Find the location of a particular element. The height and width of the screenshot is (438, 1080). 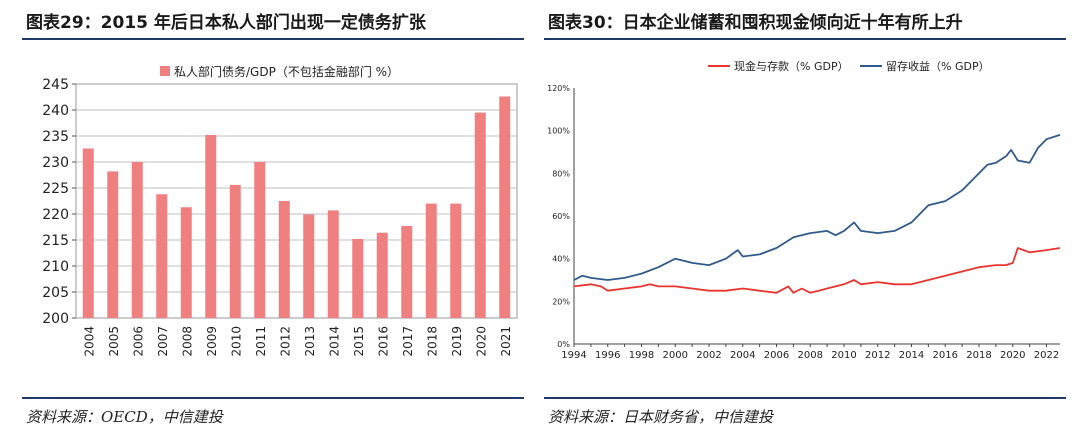

bar-x-tick-label: 2012 is located at coordinates (285, 341).